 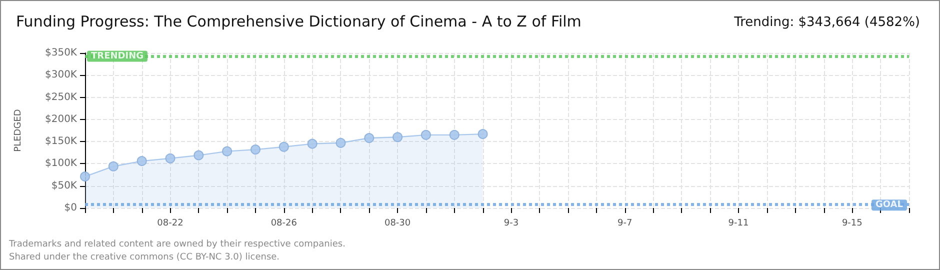 What do you see at coordinates (117, 56) in the screenshot?
I see `ref-line-label: TRENDING` at bounding box center [117, 56].